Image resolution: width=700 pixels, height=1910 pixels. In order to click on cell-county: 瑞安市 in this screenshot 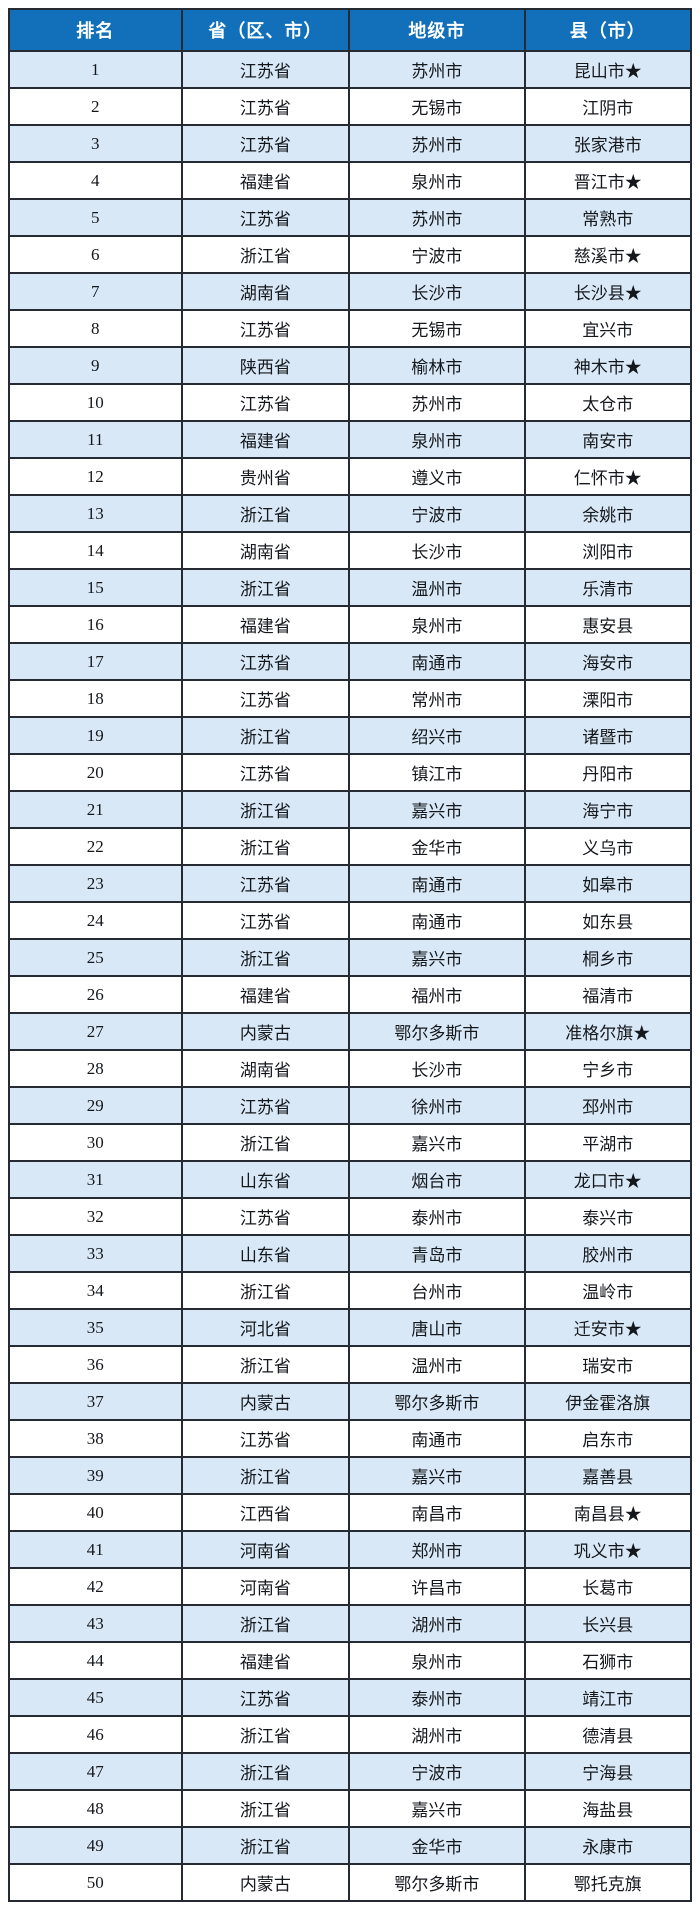, I will do `click(608, 1364)`.